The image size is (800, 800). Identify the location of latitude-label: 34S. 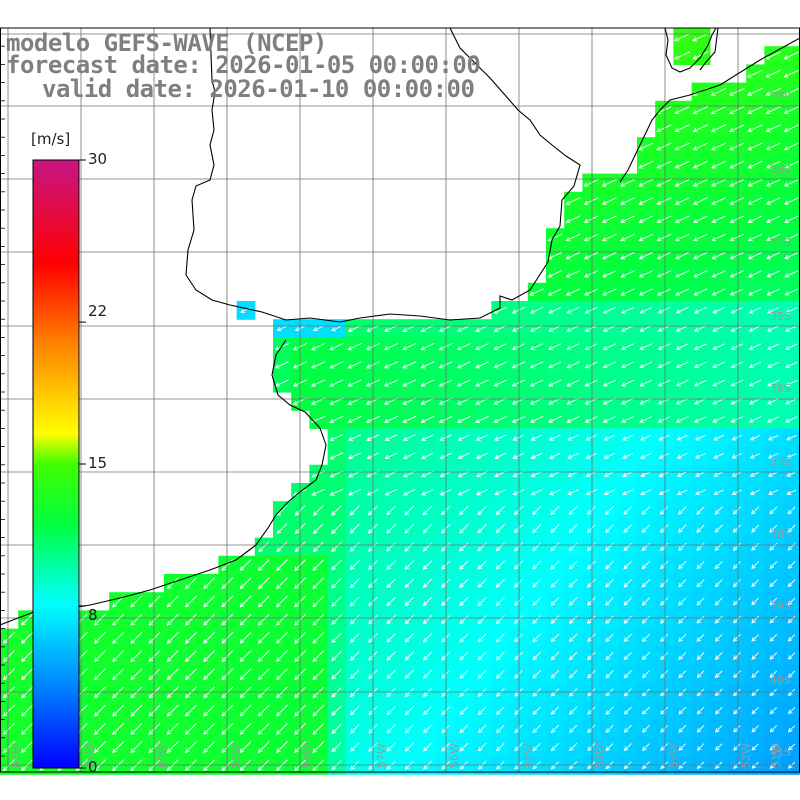
(780, 242).